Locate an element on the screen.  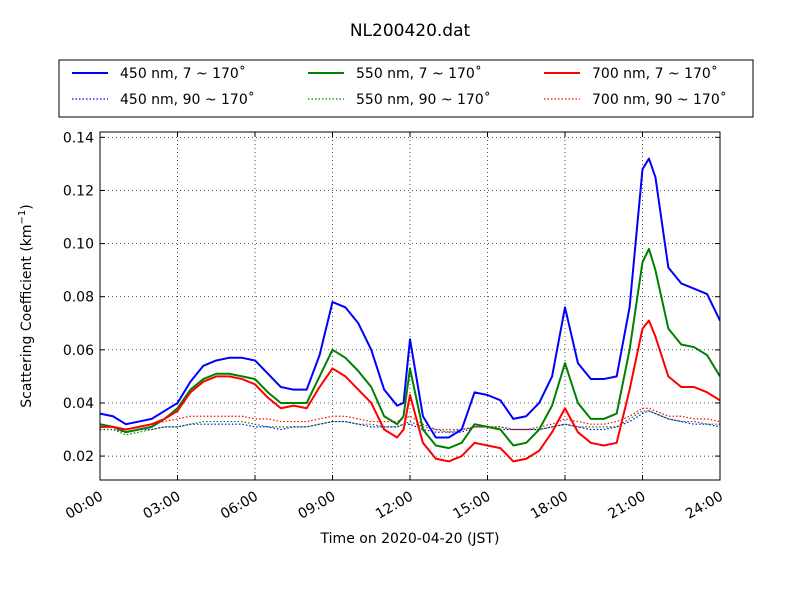
y-tick-label: 0.08 is located at coordinates (78, 298).